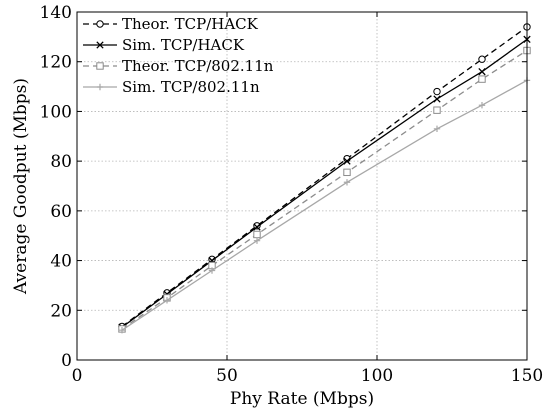 The width and height of the screenshot is (547, 412). What do you see at coordinates (61, 311) in the screenshot?
I see `y-tick-label: 20` at bounding box center [61, 311].